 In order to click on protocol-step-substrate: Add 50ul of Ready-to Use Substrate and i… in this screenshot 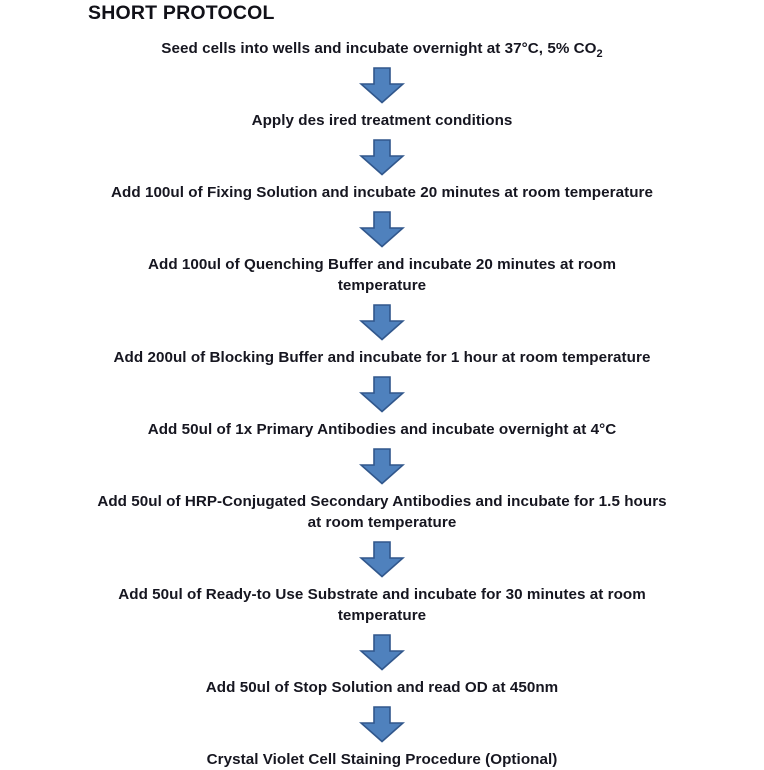, I will do `click(382, 605)`.